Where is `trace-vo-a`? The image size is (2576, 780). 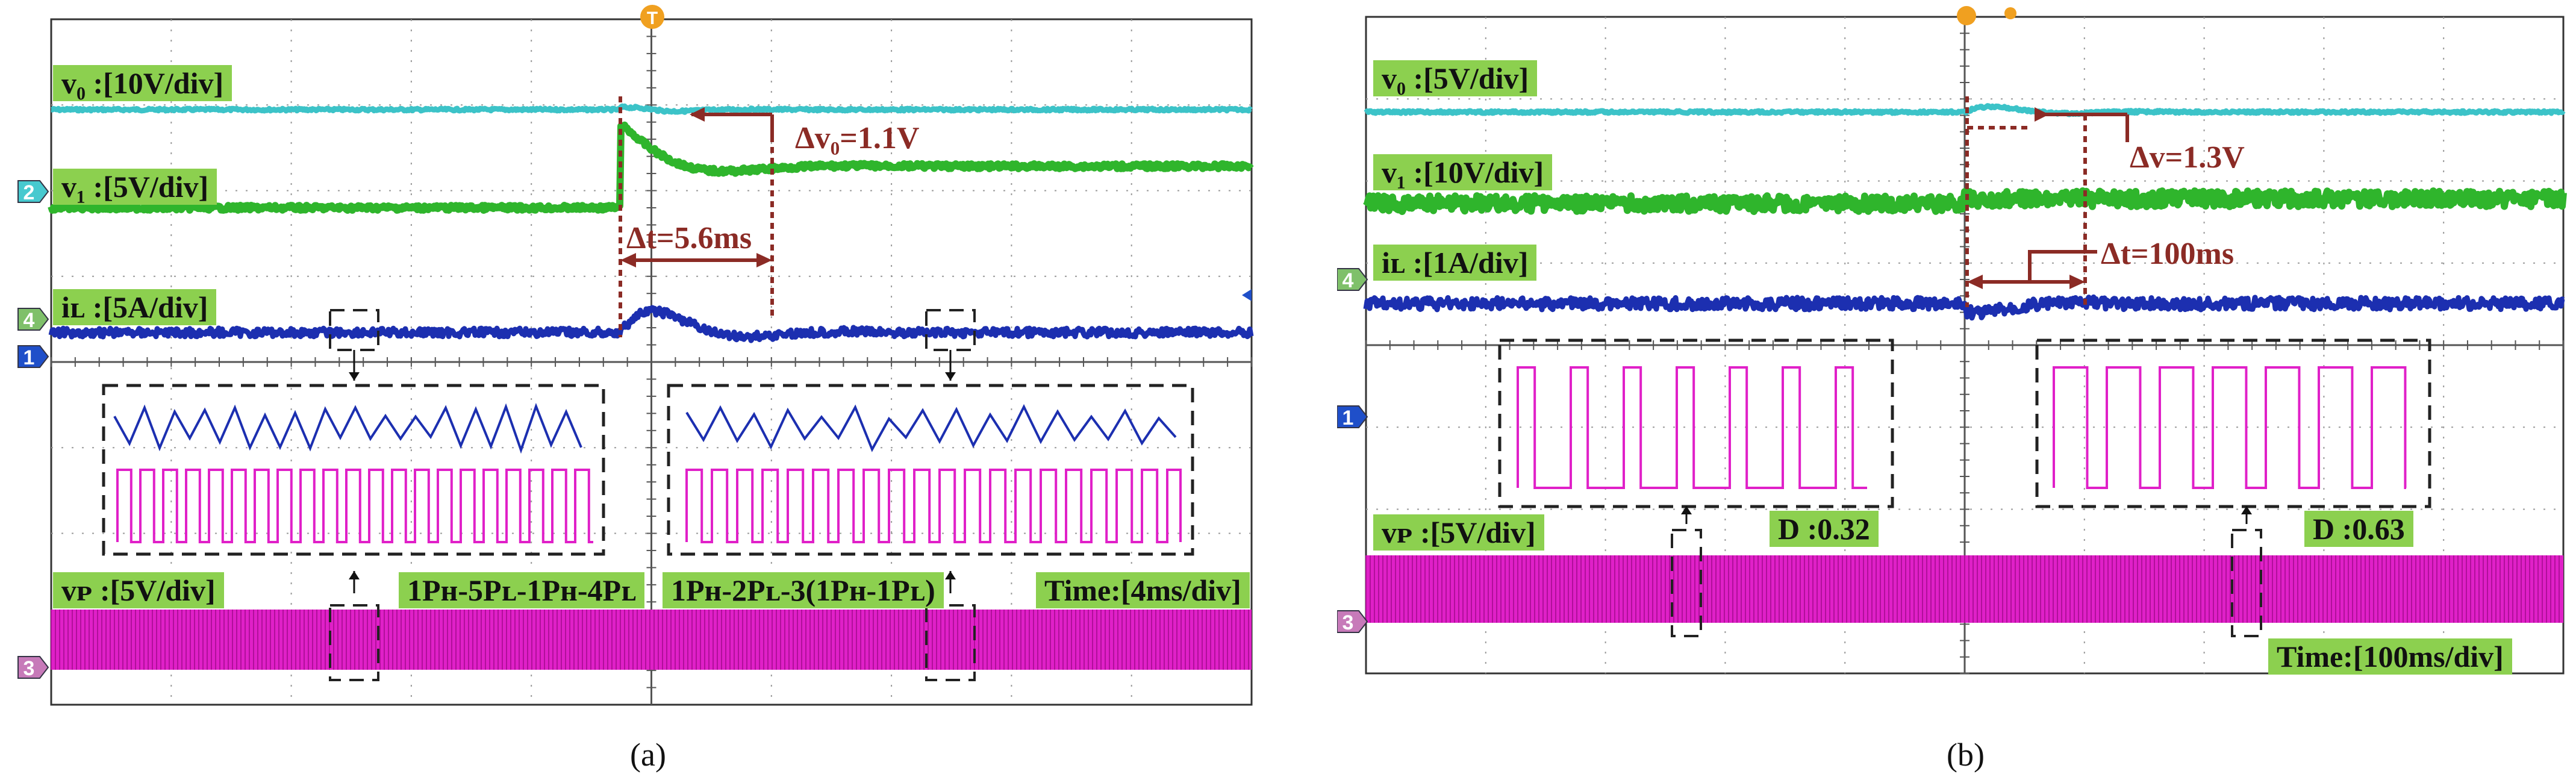 trace-vo-a is located at coordinates (651, 109).